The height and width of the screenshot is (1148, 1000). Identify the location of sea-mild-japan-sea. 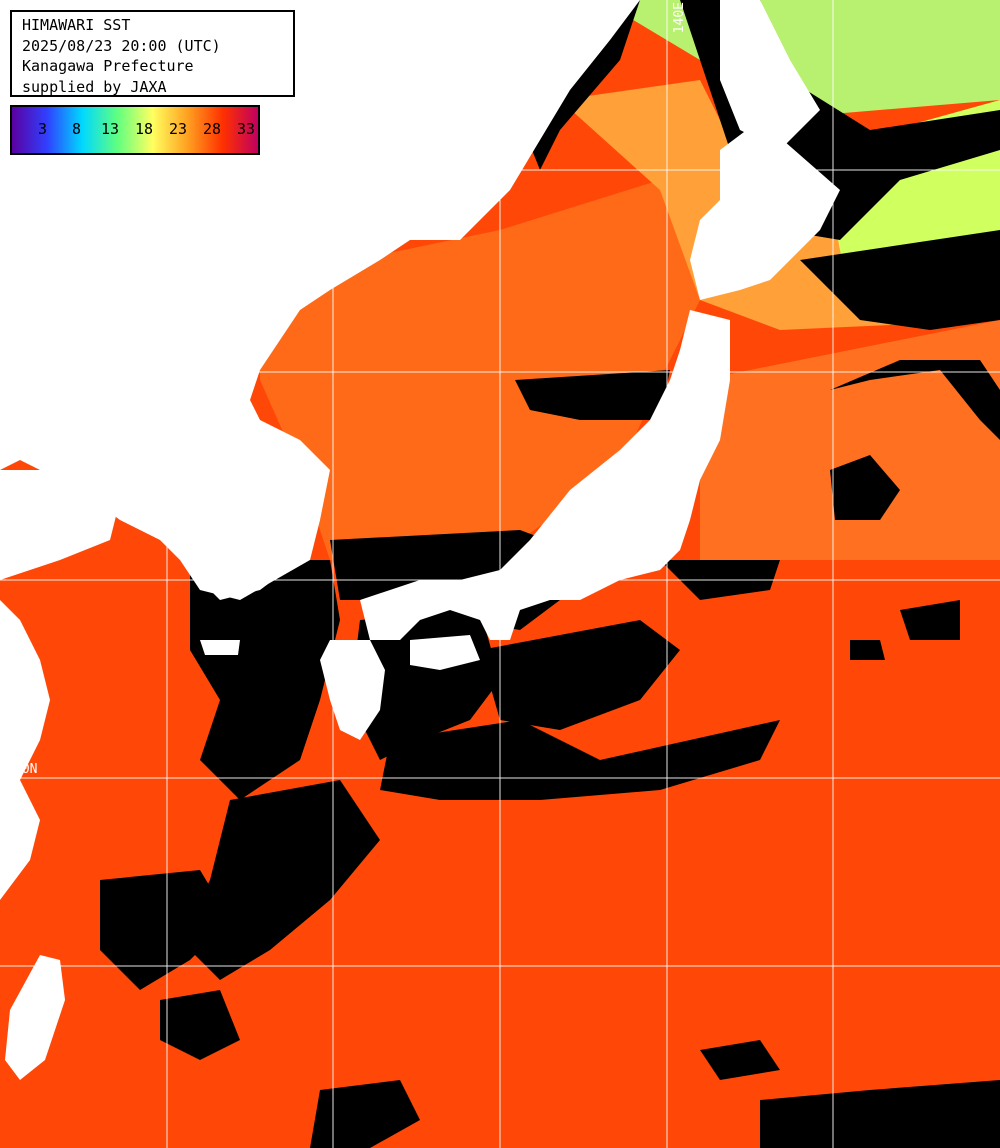
(480, 370).